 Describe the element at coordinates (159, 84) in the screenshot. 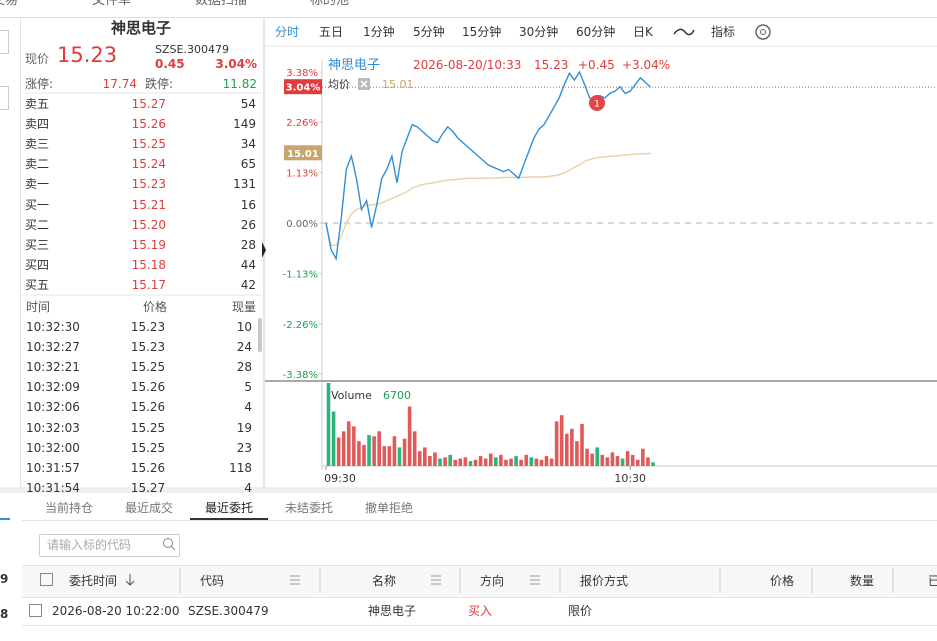

I see `limit-label: 跌停:` at that location.